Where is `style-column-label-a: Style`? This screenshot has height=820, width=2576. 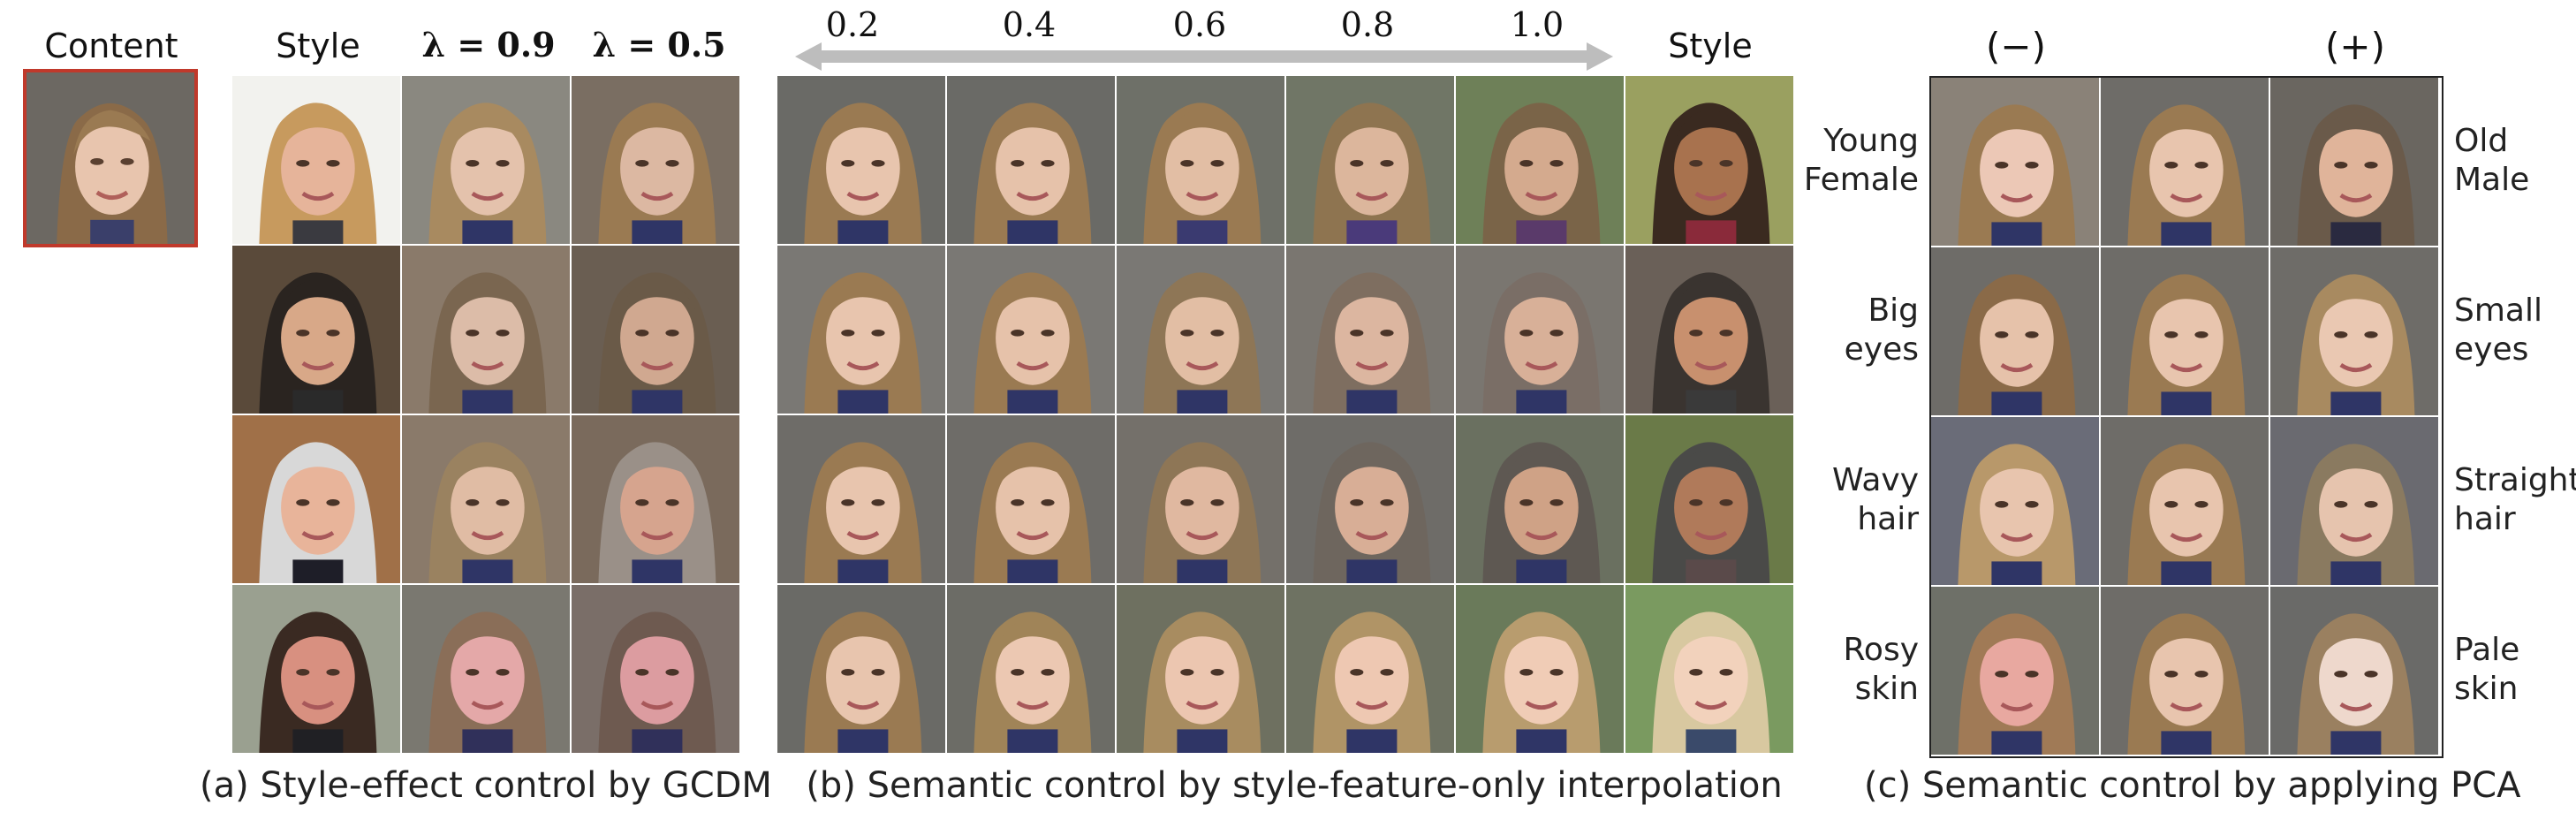
style-column-label-a: Style is located at coordinates (318, 46).